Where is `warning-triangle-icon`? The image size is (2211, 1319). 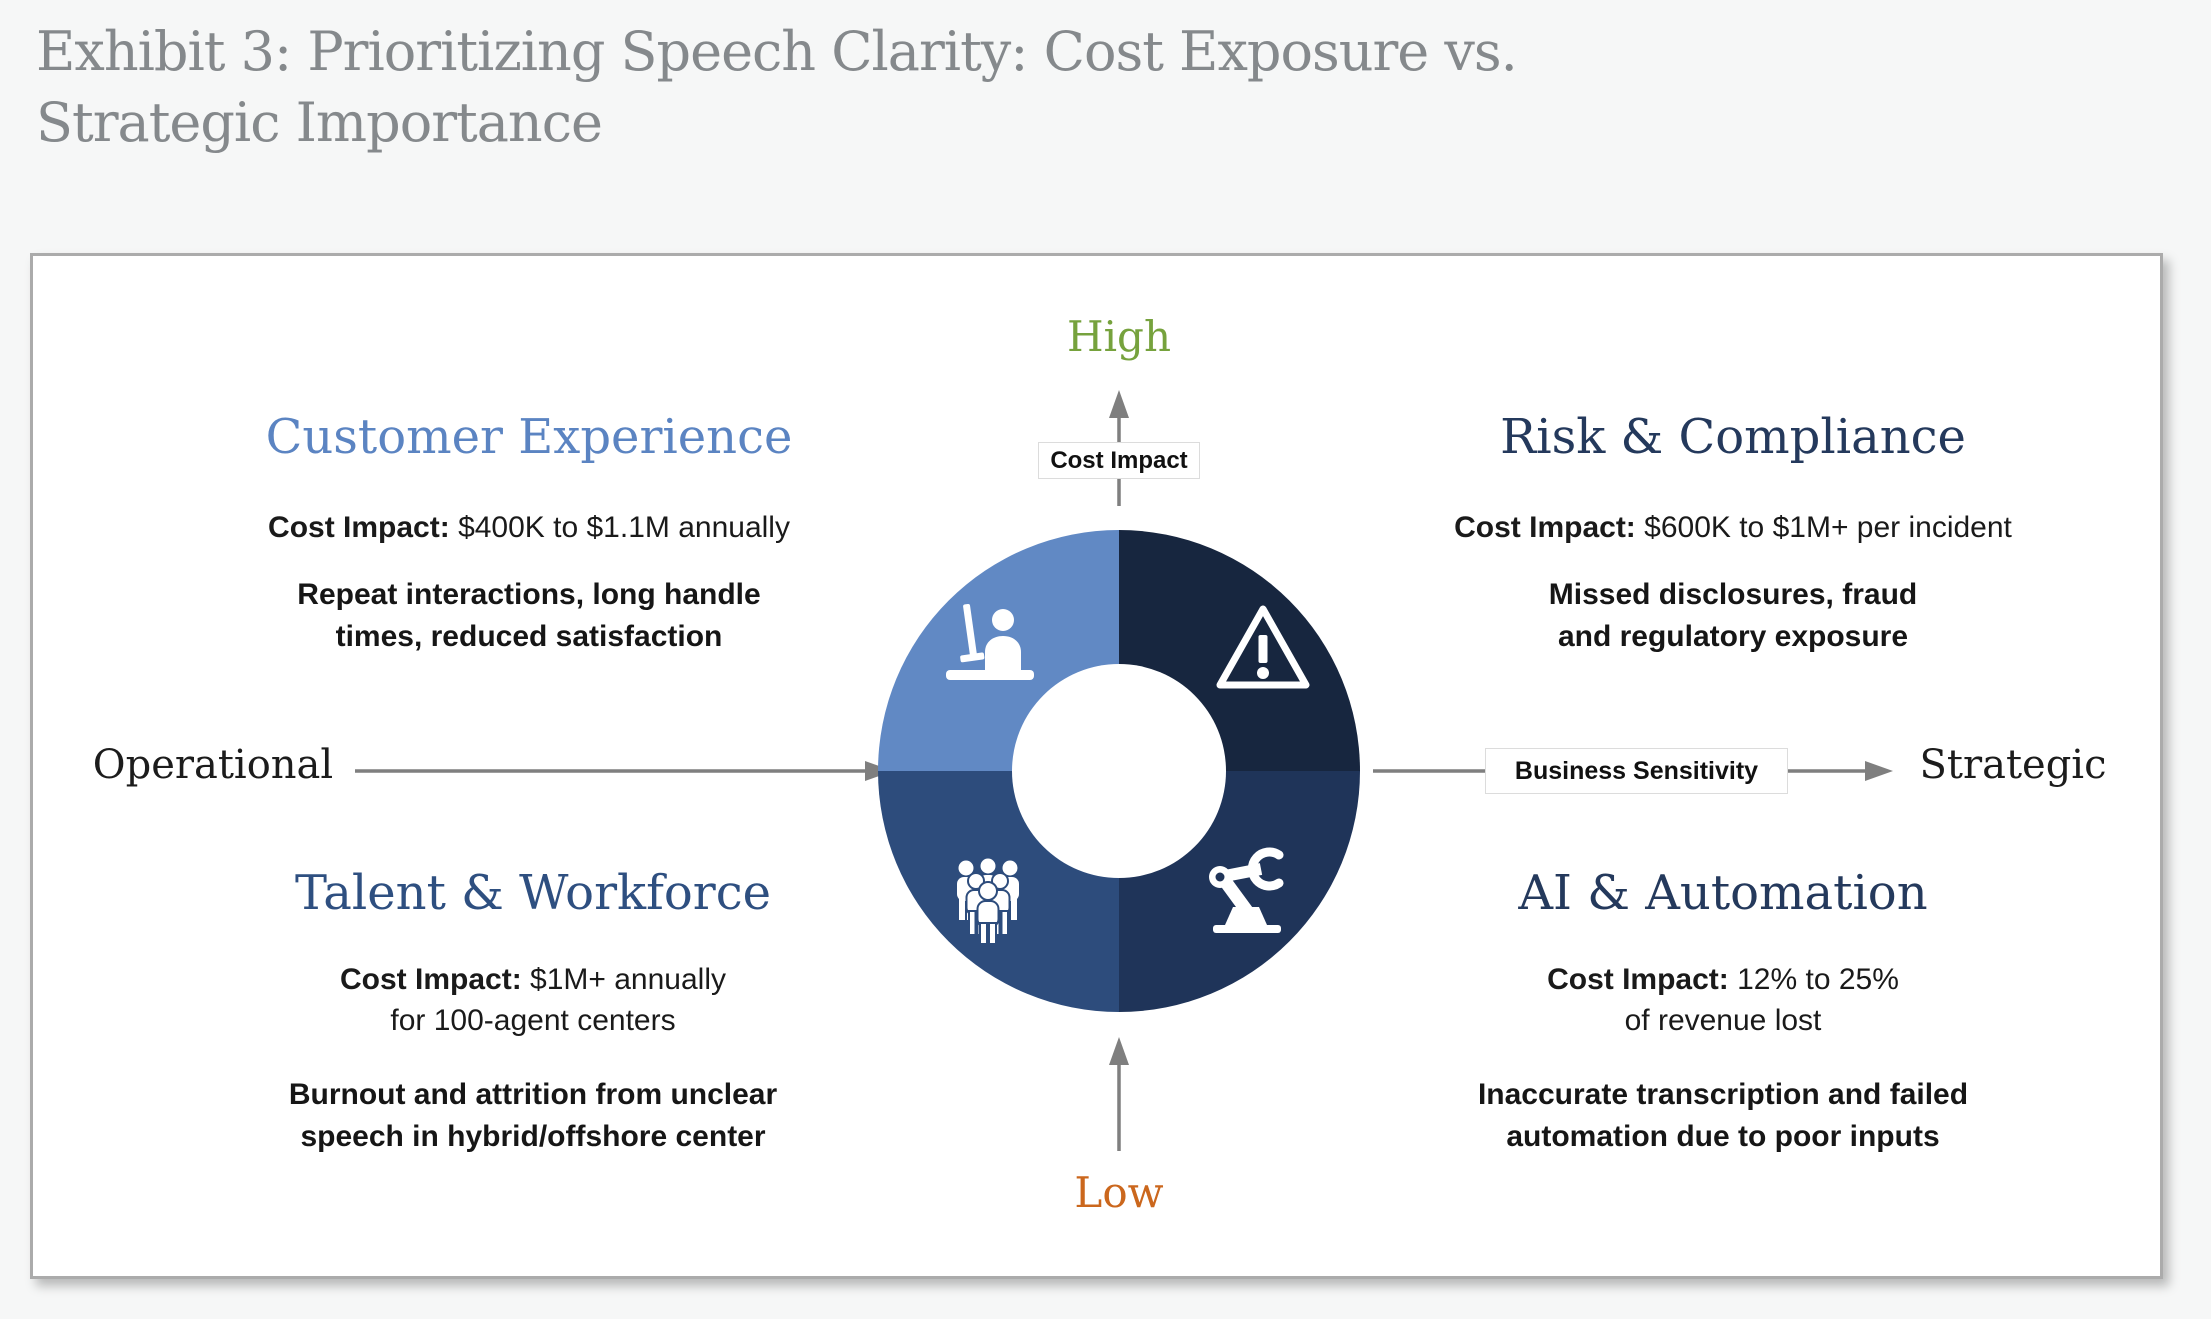 warning-triangle-icon is located at coordinates (1263, 647).